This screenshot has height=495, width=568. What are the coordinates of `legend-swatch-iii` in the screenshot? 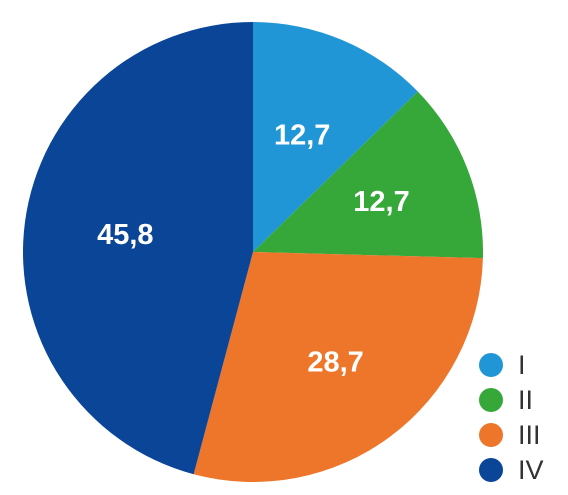 It's located at (491, 435).